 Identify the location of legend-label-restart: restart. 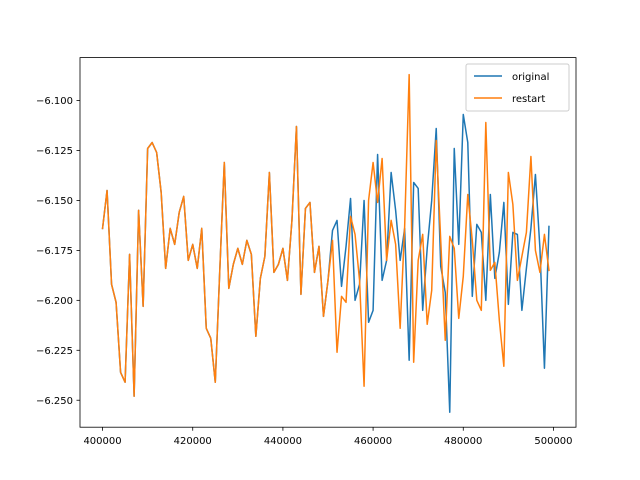
(528, 99).